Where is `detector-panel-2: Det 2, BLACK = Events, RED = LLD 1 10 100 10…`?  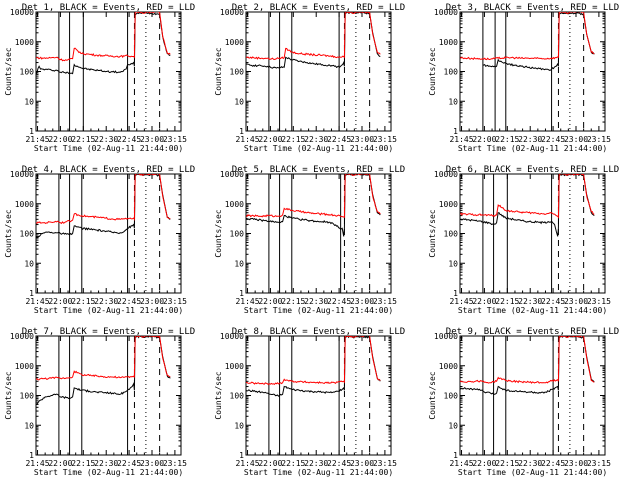
detector-panel-2: Det 2, BLACK = Events, RED = LLD 1 10 100 10… is located at coordinates (309, 78).